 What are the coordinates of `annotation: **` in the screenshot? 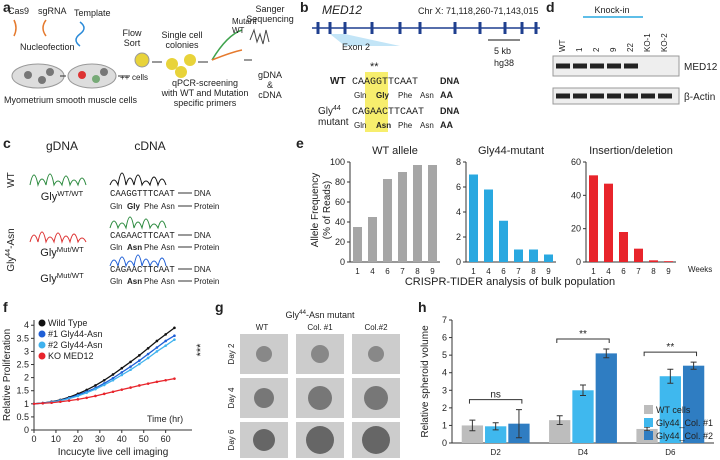 It's located at (583, 334).